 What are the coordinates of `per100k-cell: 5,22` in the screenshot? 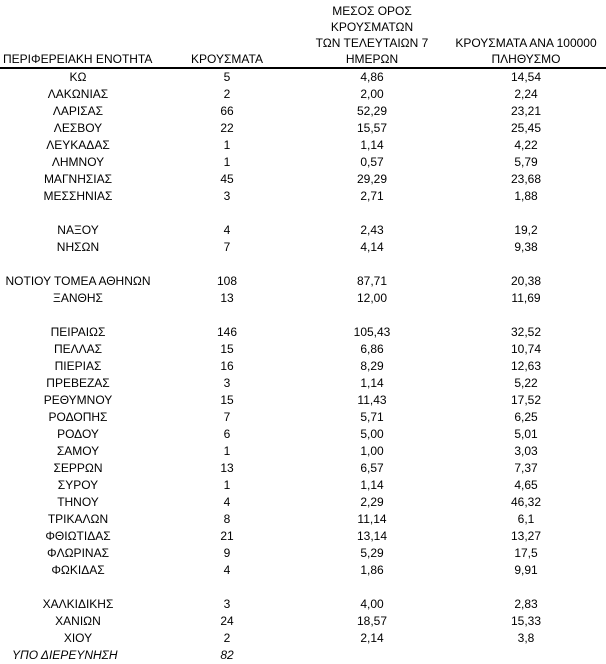 It's located at (526, 383).